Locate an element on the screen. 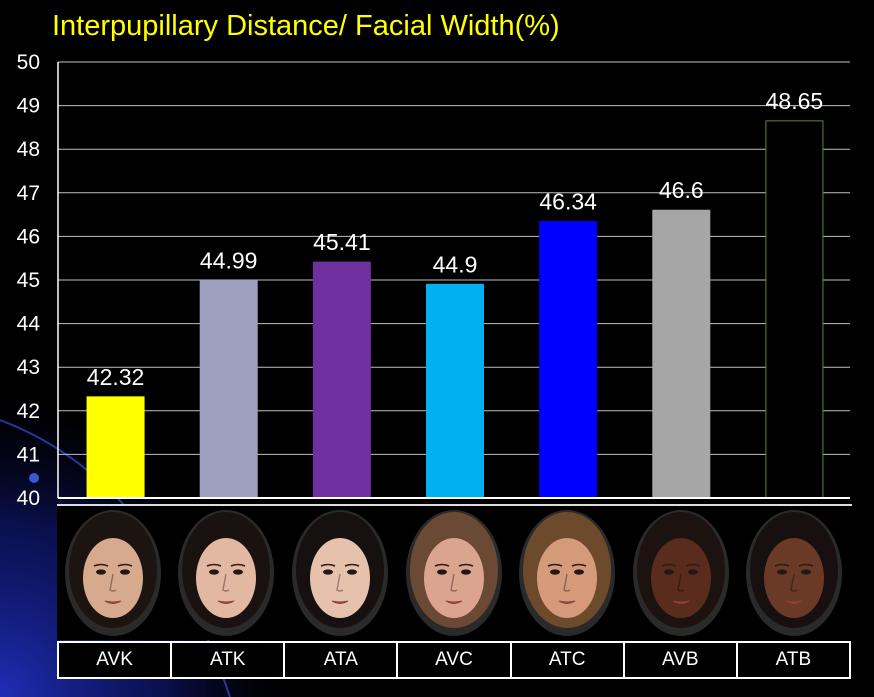 Image resolution: width=874 pixels, height=697 pixels. y-tick-label: 49 is located at coordinates (28, 106).